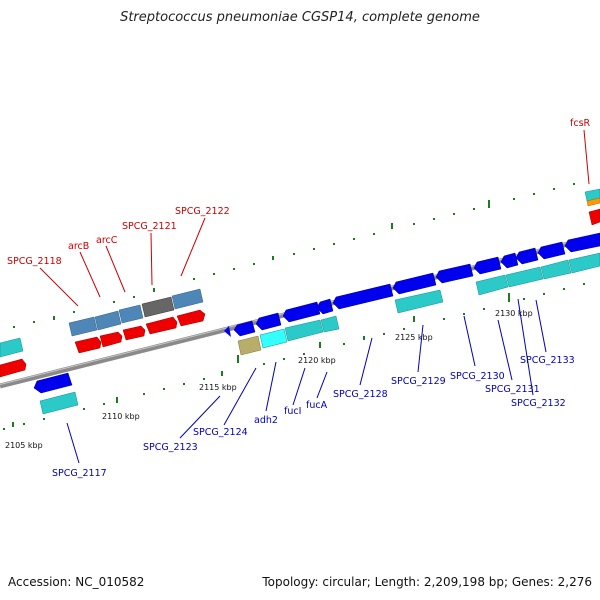  What do you see at coordinates (13, 368) in the screenshot?
I see `gene-left-red` at bounding box center [13, 368].